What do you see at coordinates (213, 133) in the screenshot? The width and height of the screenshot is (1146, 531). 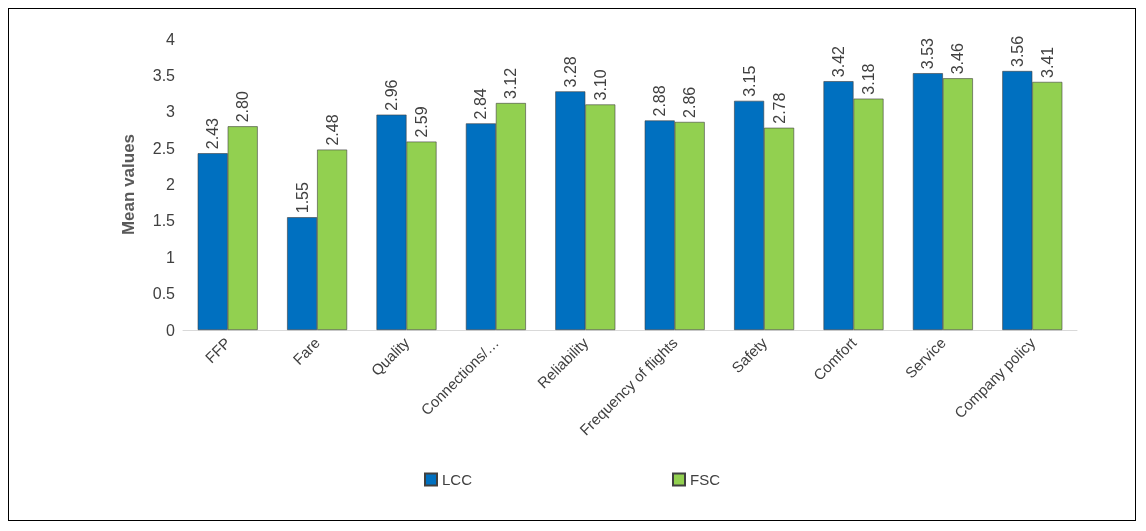 I see `data-label: 2.43` at bounding box center [213, 133].